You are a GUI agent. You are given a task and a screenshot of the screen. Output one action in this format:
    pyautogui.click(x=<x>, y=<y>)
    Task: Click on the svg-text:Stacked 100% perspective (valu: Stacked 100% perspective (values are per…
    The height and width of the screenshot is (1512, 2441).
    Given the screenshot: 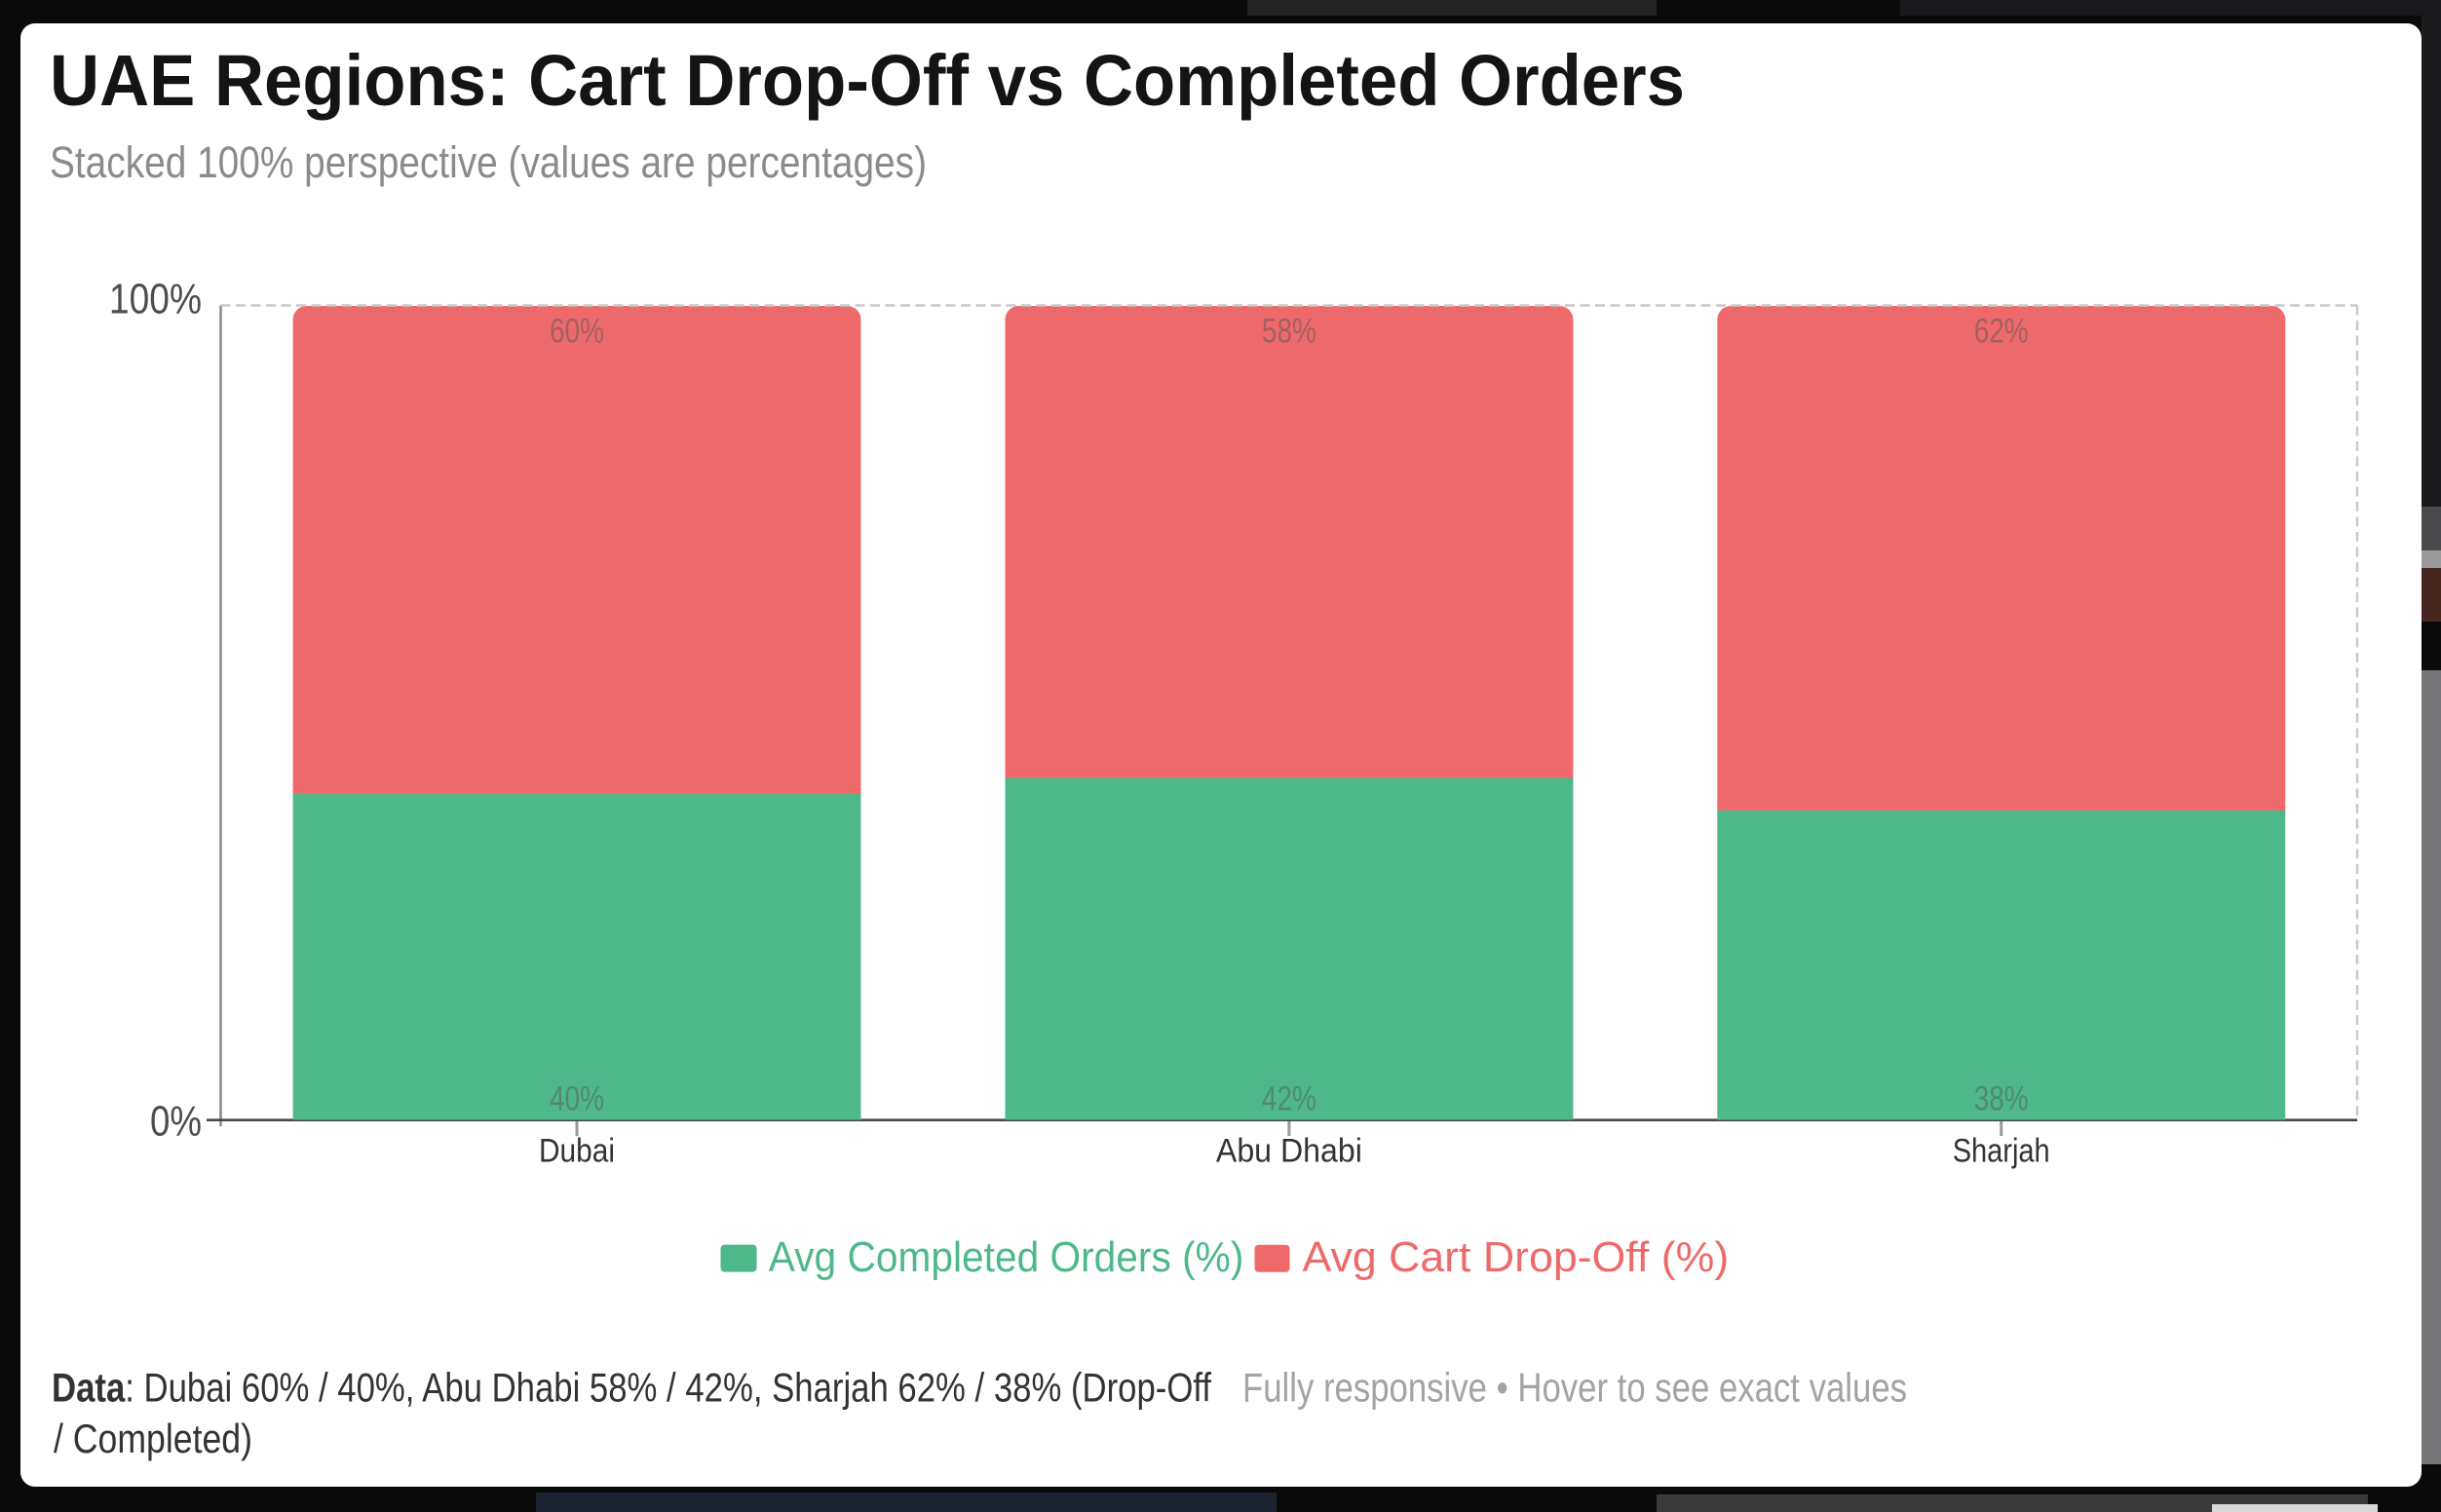 What is the action you would take?
    pyautogui.click(x=488, y=162)
    